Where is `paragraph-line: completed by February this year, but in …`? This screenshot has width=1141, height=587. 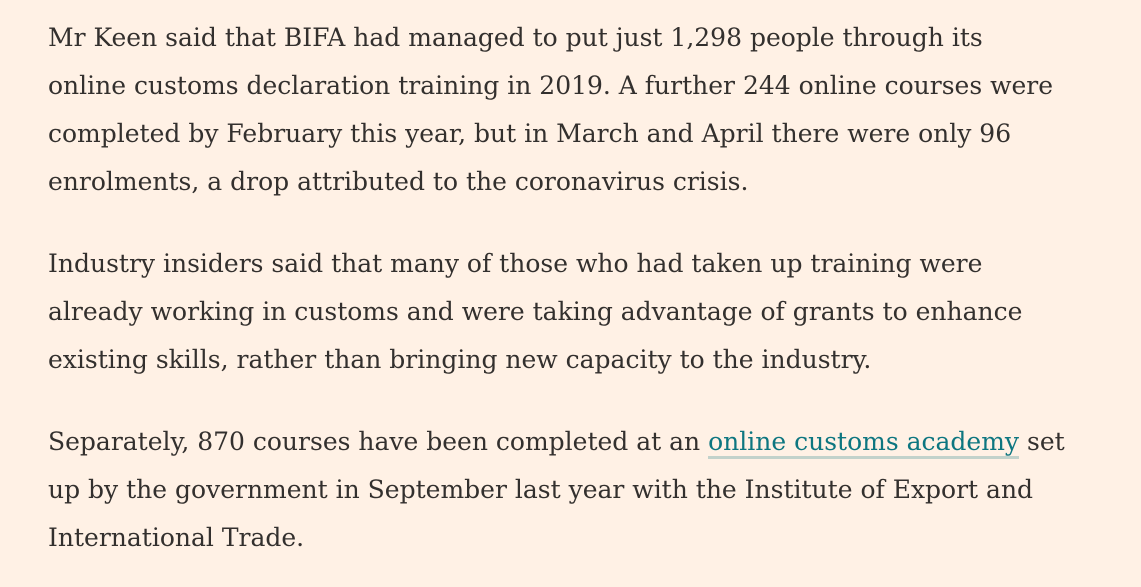 paragraph-line: completed by February this year, but in … is located at coordinates (530, 133).